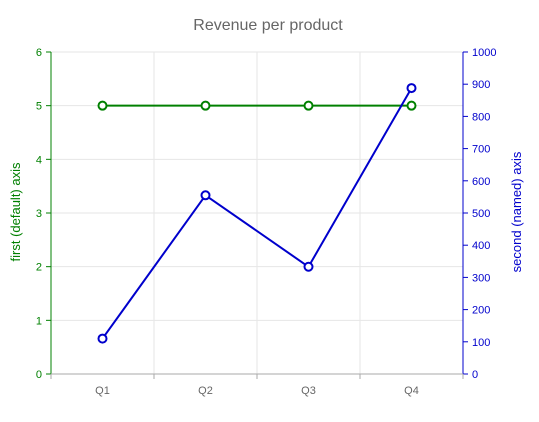 The image size is (539, 422). What do you see at coordinates (481, 214) in the screenshot?
I see `right-axis-tick-label: 500` at bounding box center [481, 214].